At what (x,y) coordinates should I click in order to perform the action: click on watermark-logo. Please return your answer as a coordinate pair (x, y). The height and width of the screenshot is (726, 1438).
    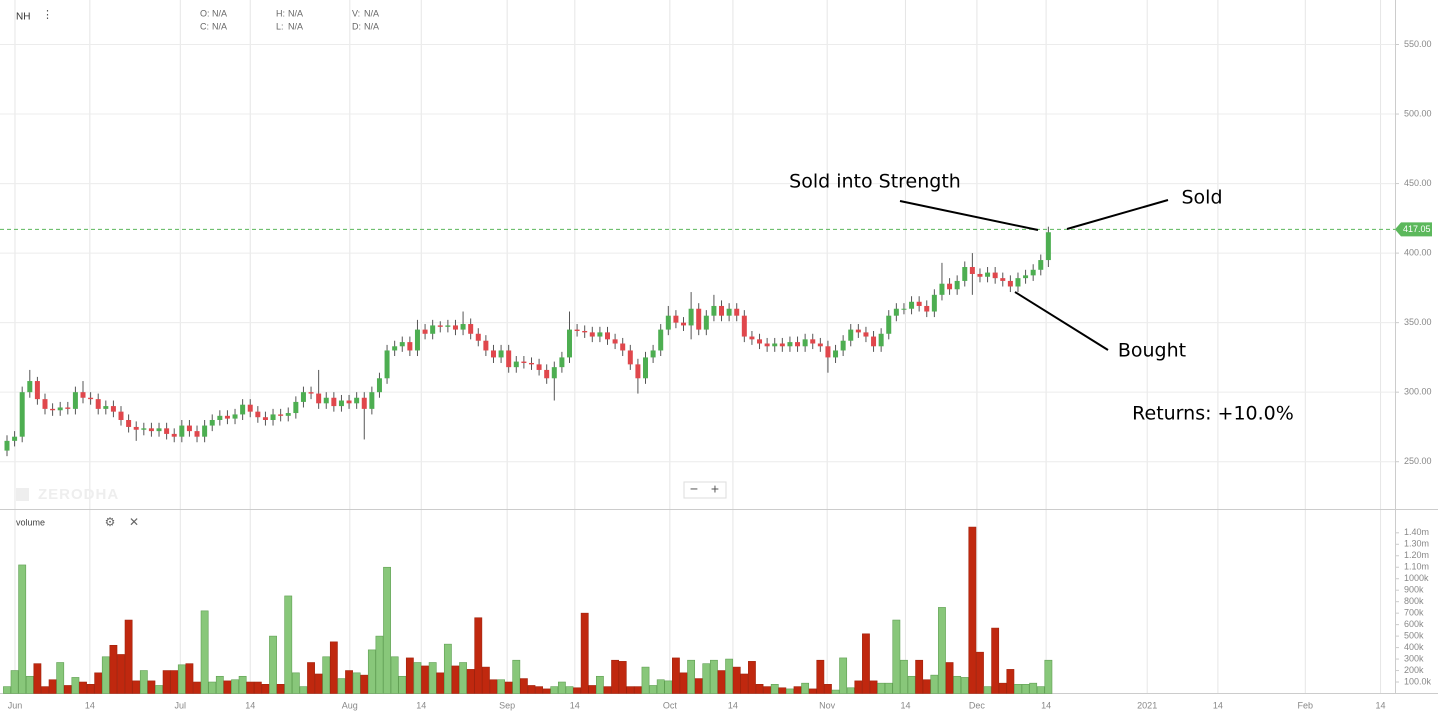
    Looking at the image, I should click on (22, 494).